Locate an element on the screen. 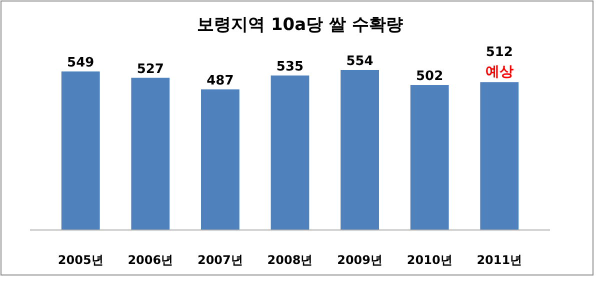 This screenshot has height=282, width=600. x-tick-label: 2010년 is located at coordinates (429, 260).